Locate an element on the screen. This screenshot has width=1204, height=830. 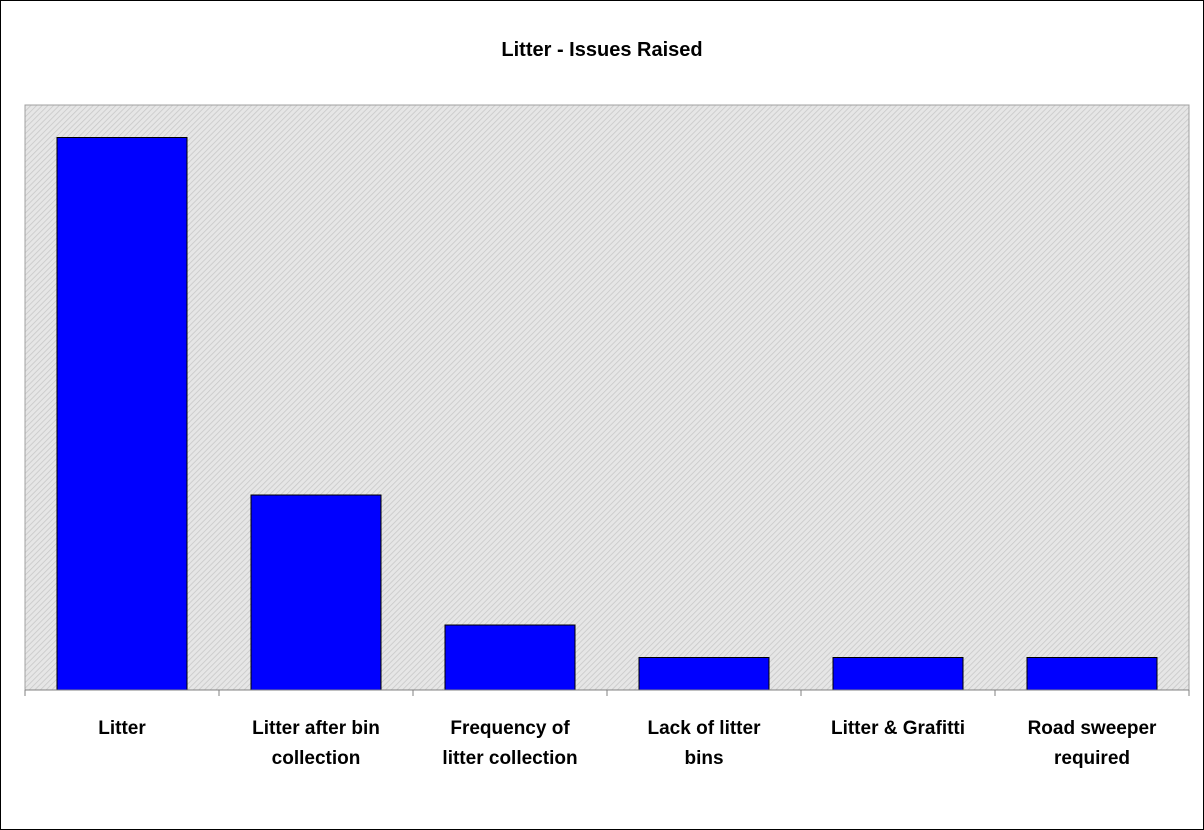
category-label-2: Frequency of litter collection is located at coordinates (509, 743).